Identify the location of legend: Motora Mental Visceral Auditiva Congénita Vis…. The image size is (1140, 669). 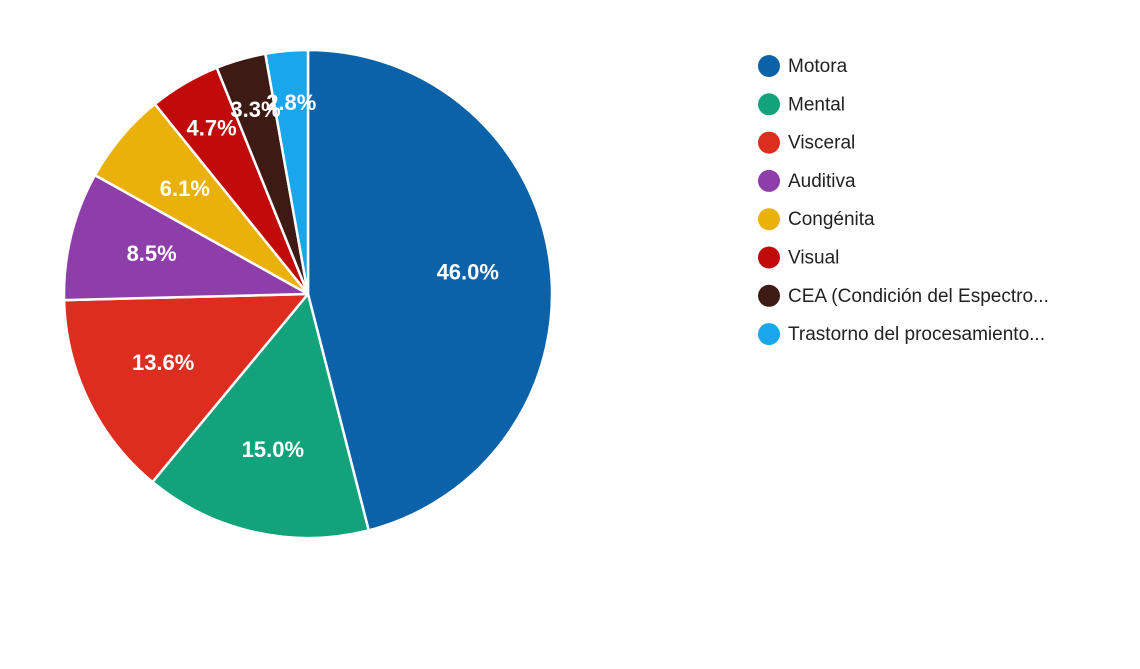
(903, 200).